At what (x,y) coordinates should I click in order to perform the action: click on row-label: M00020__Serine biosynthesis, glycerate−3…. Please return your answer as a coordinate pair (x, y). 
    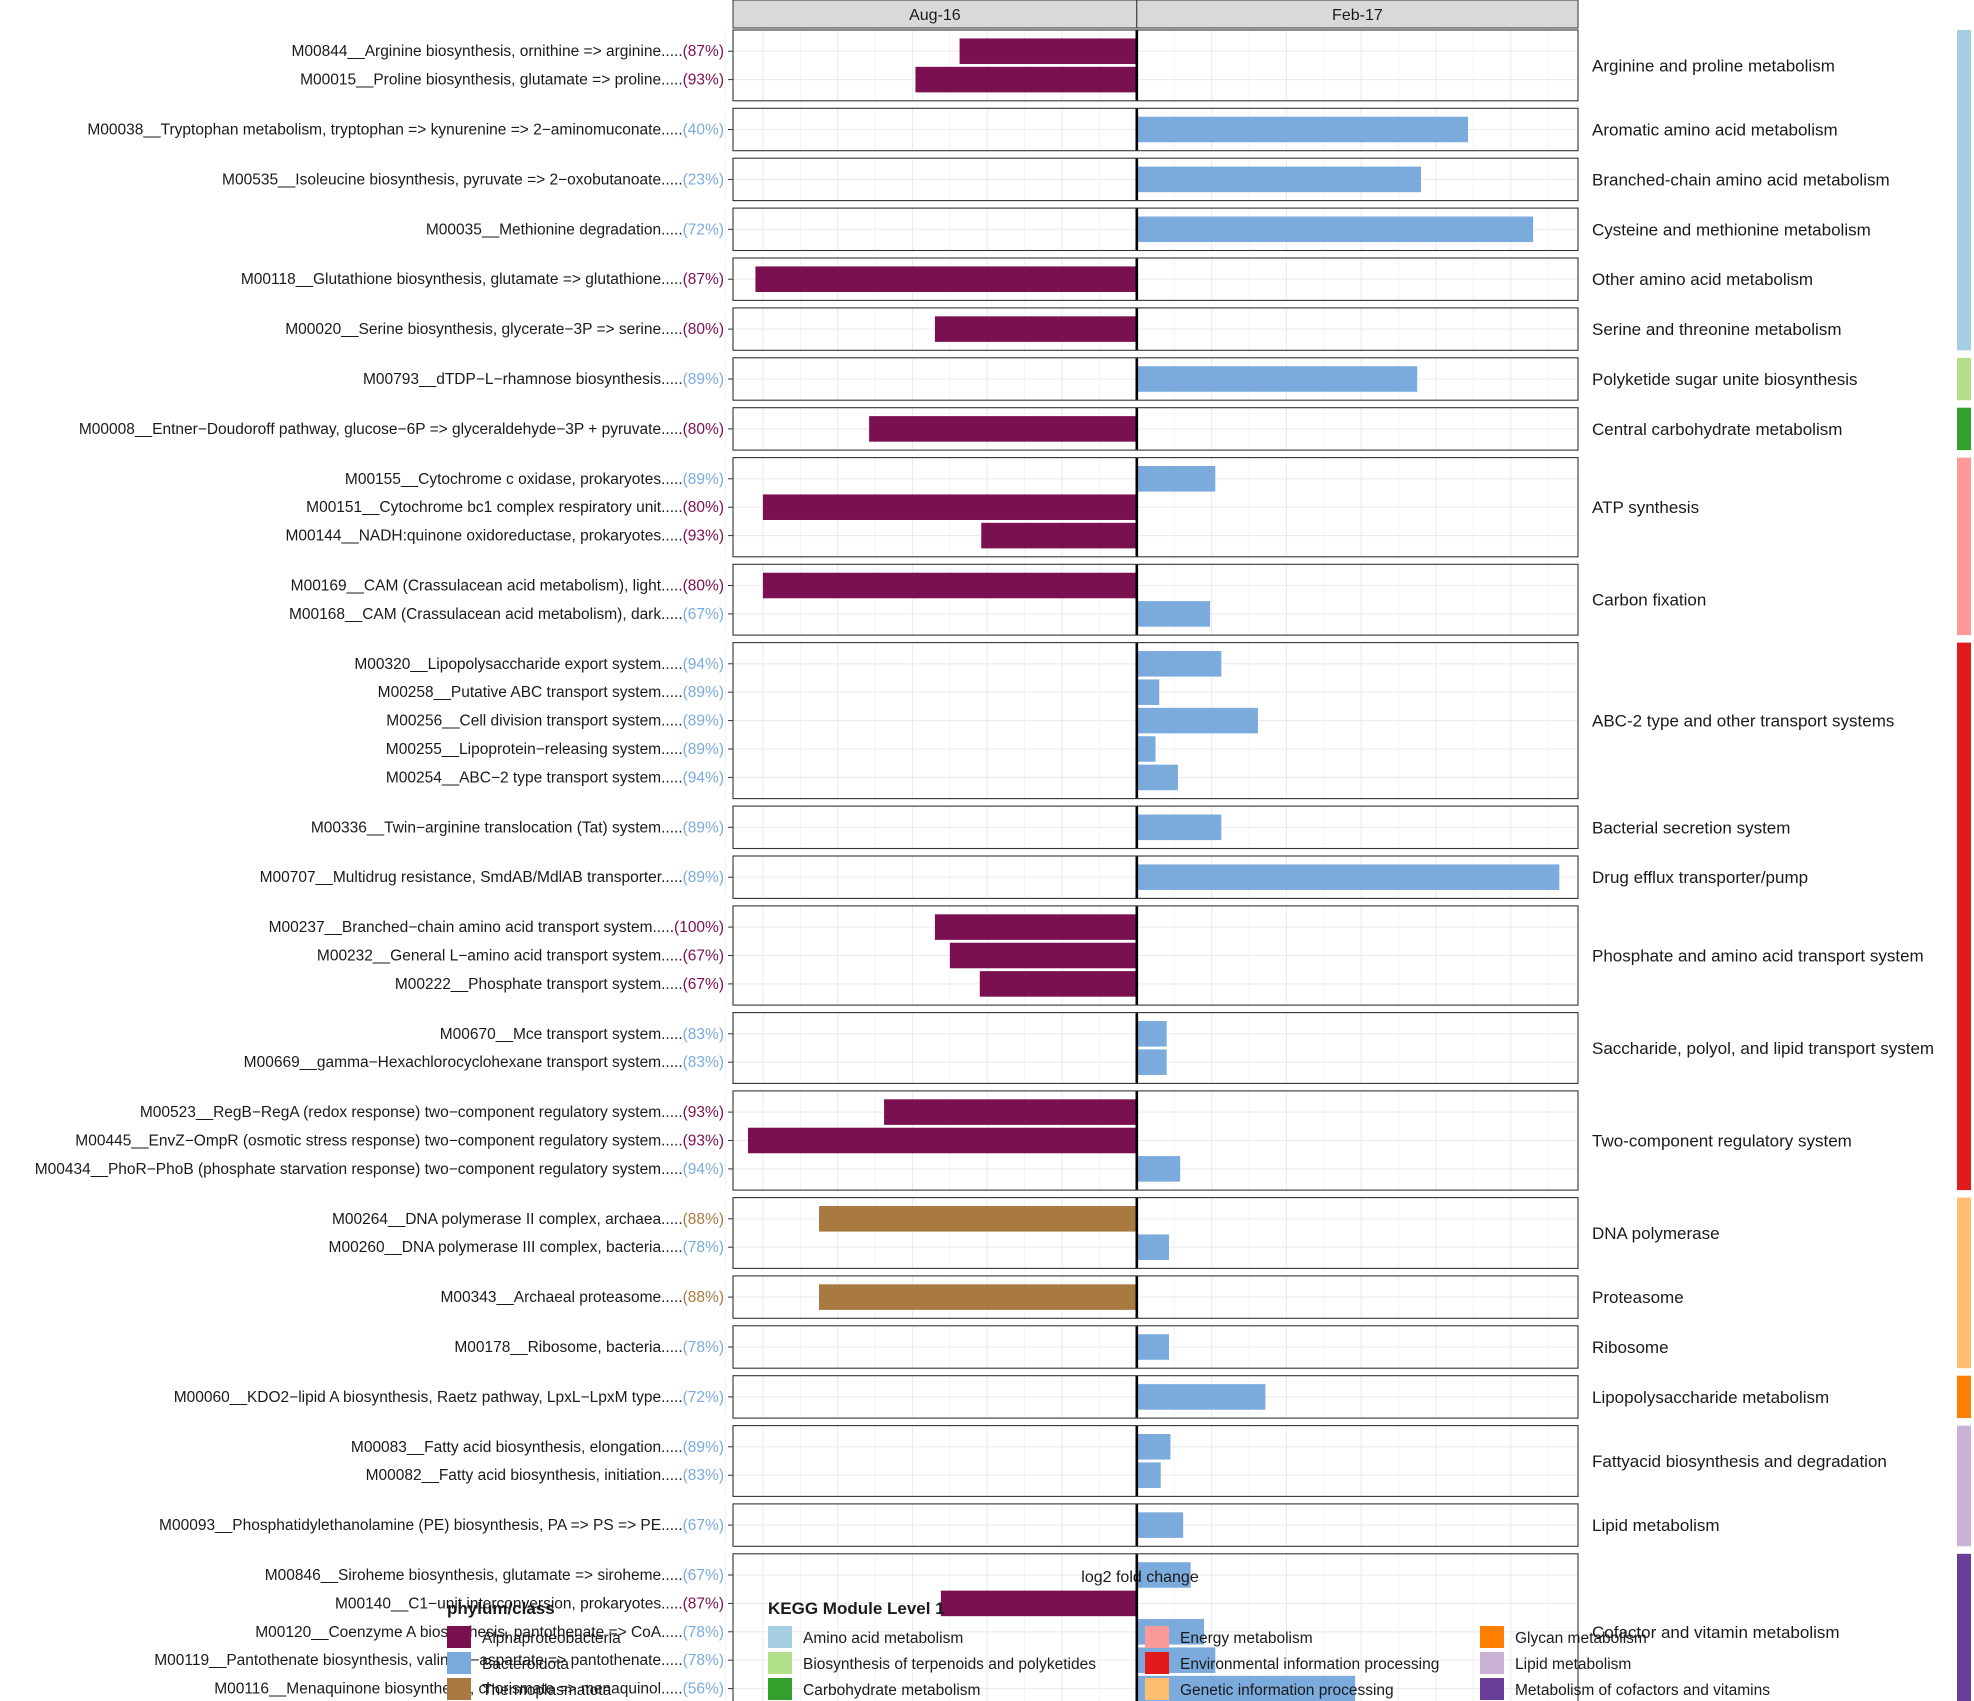
    Looking at the image, I should click on (504, 329).